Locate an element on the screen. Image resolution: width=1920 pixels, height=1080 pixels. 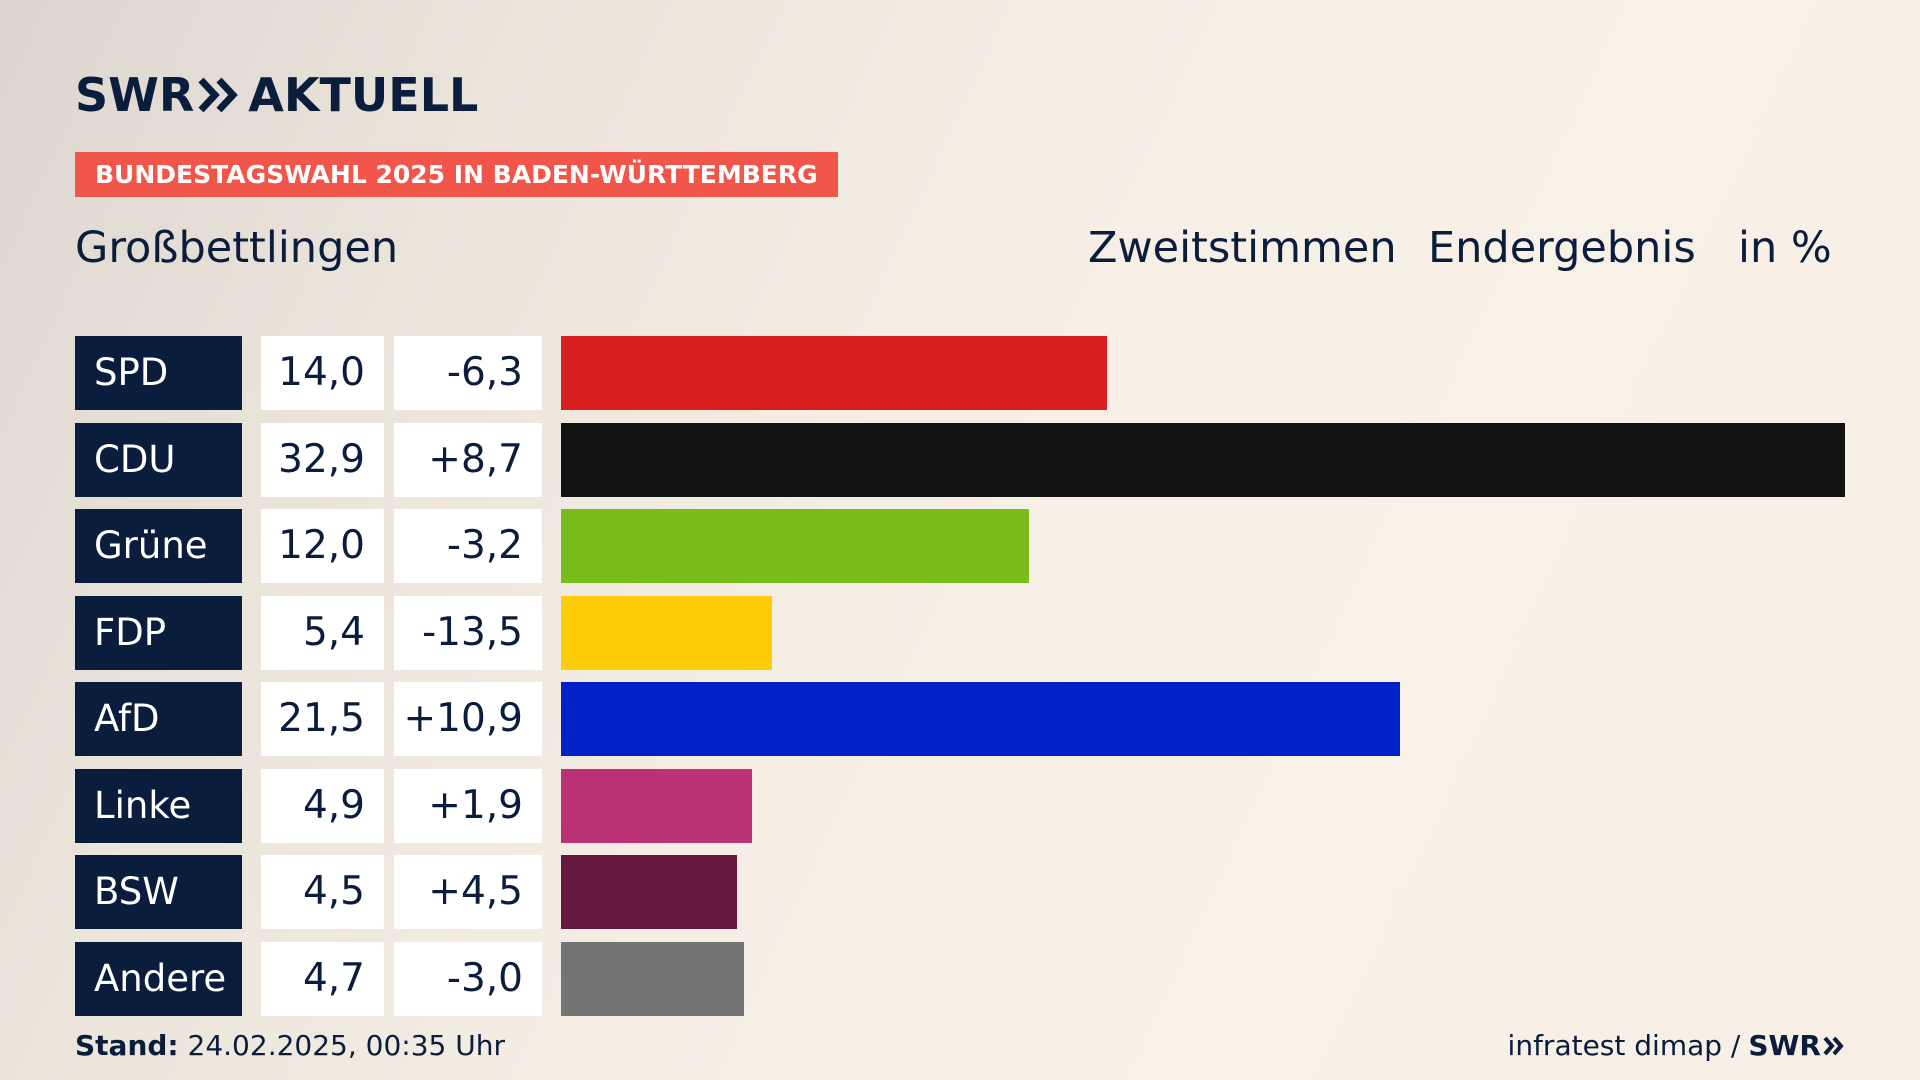
party-label: AfD is located at coordinates (158, 719).